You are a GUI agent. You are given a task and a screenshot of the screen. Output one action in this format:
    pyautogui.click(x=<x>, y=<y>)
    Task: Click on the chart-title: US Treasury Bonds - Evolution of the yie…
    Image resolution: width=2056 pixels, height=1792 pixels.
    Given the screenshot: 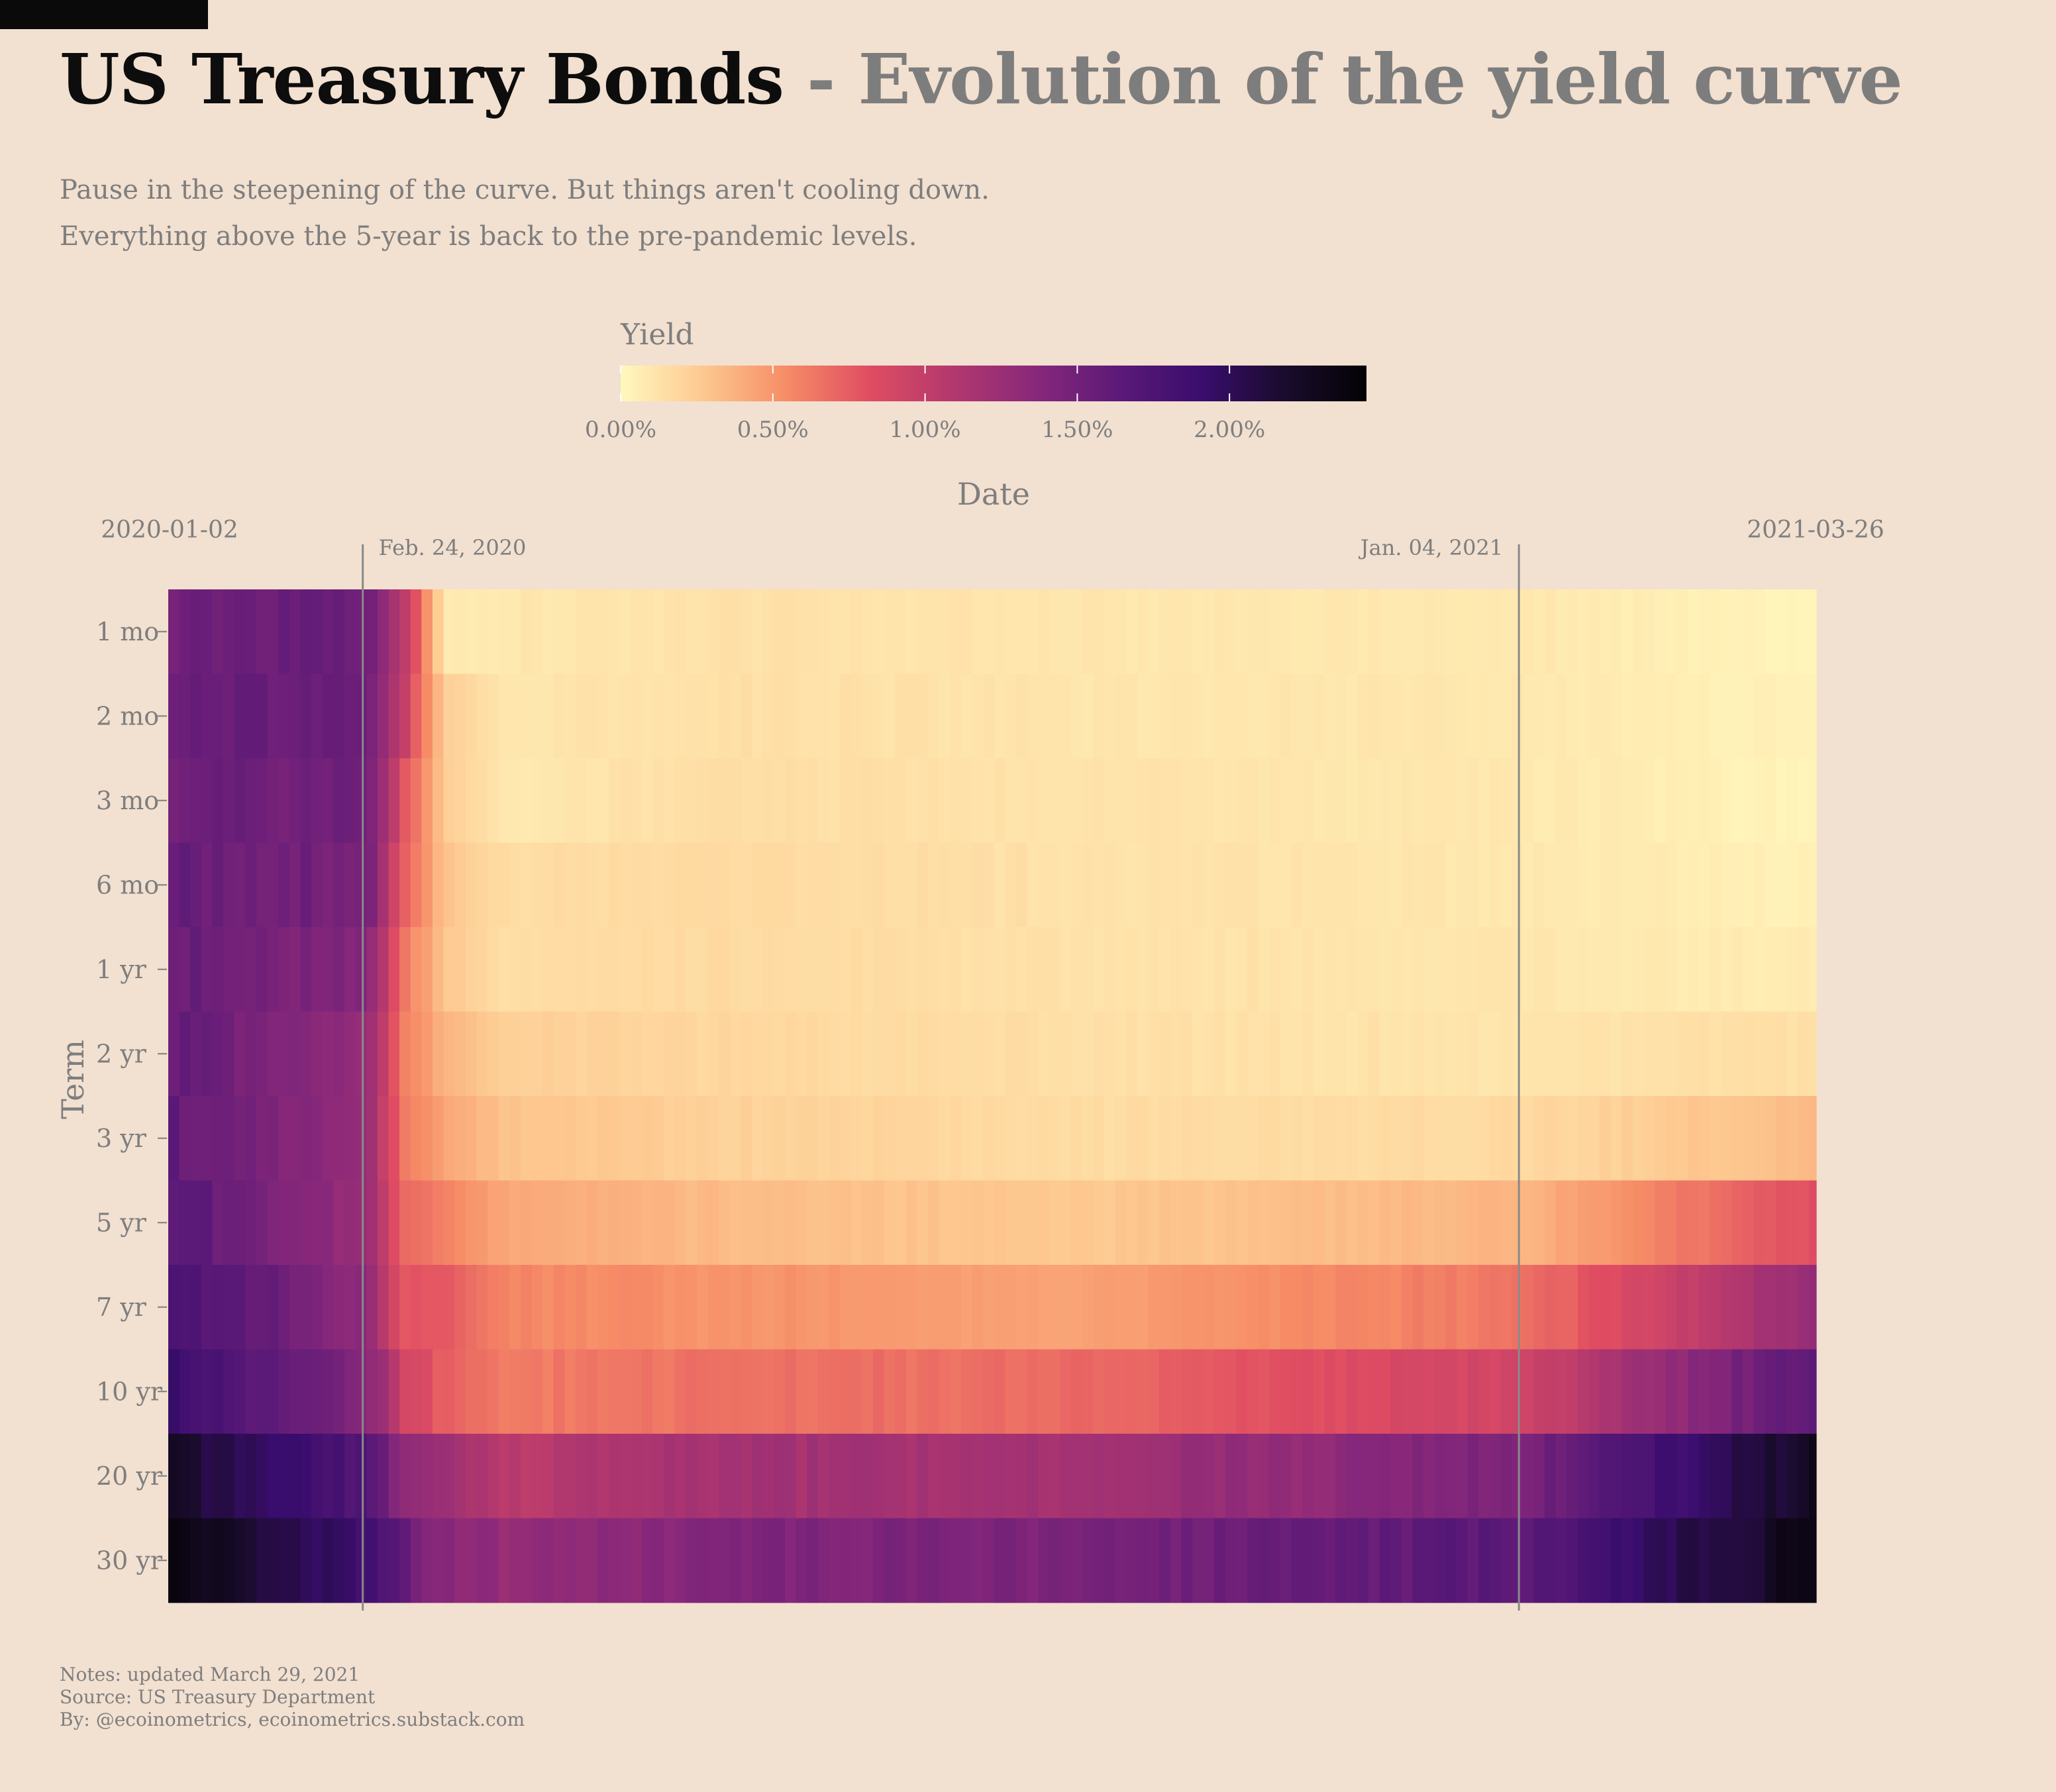 What is the action you would take?
    pyautogui.click(x=981, y=79)
    